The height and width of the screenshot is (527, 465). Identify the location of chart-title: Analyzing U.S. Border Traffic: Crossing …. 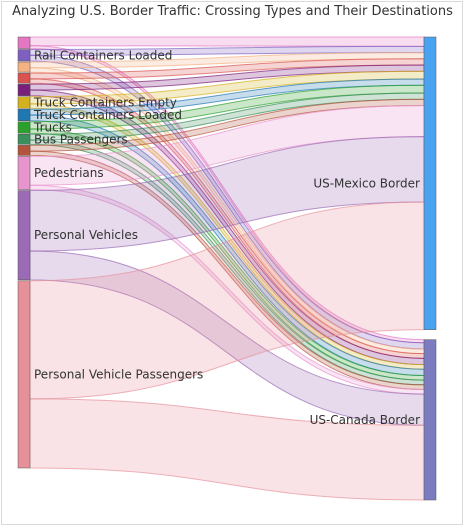
(232, 11).